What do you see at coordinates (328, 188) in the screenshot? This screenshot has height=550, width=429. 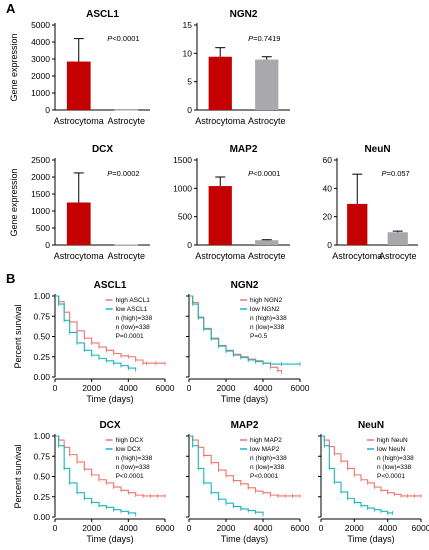 I see `c4-ytick-label: 40` at bounding box center [328, 188].